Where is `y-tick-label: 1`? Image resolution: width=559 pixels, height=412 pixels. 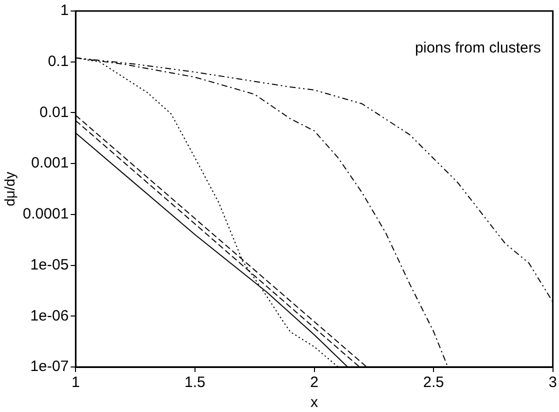
y-tick-label: 1 is located at coordinates (64, 11).